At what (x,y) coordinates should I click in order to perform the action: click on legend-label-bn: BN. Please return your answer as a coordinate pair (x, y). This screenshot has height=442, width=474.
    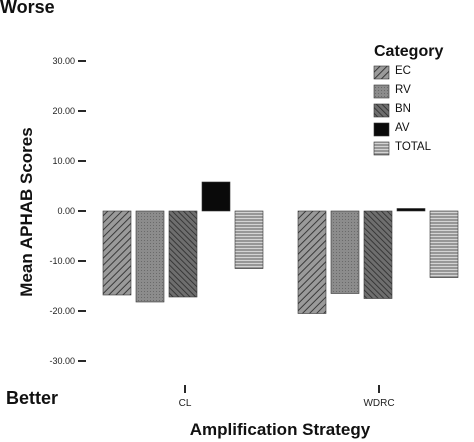
    Looking at the image, I should click on (403, 109).